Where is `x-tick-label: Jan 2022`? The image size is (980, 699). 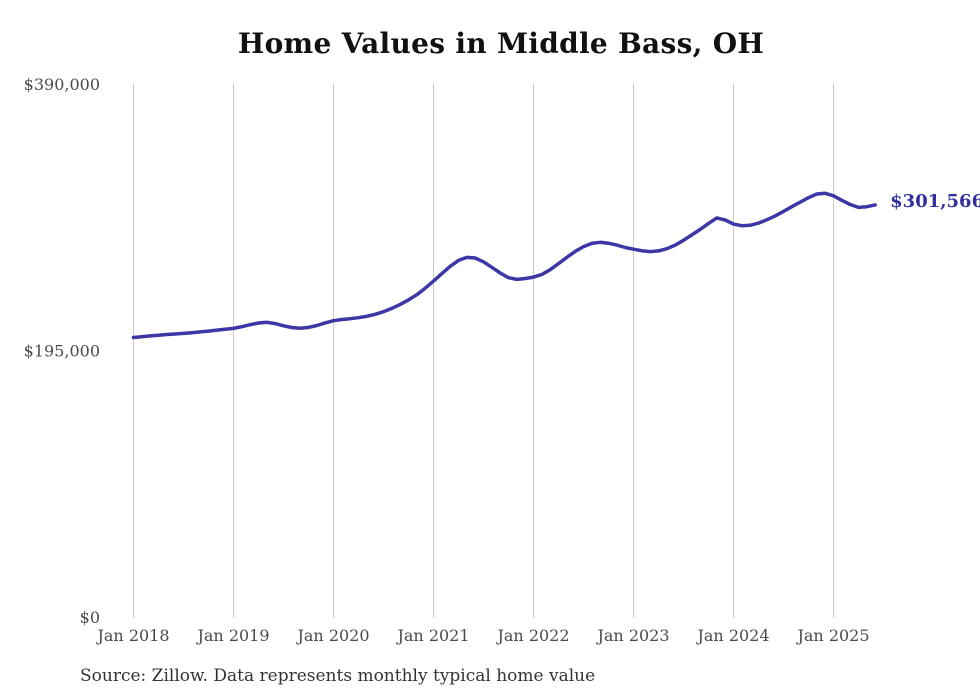 x-tick-label: Jan 2022 is located at coordinates (532, 635).